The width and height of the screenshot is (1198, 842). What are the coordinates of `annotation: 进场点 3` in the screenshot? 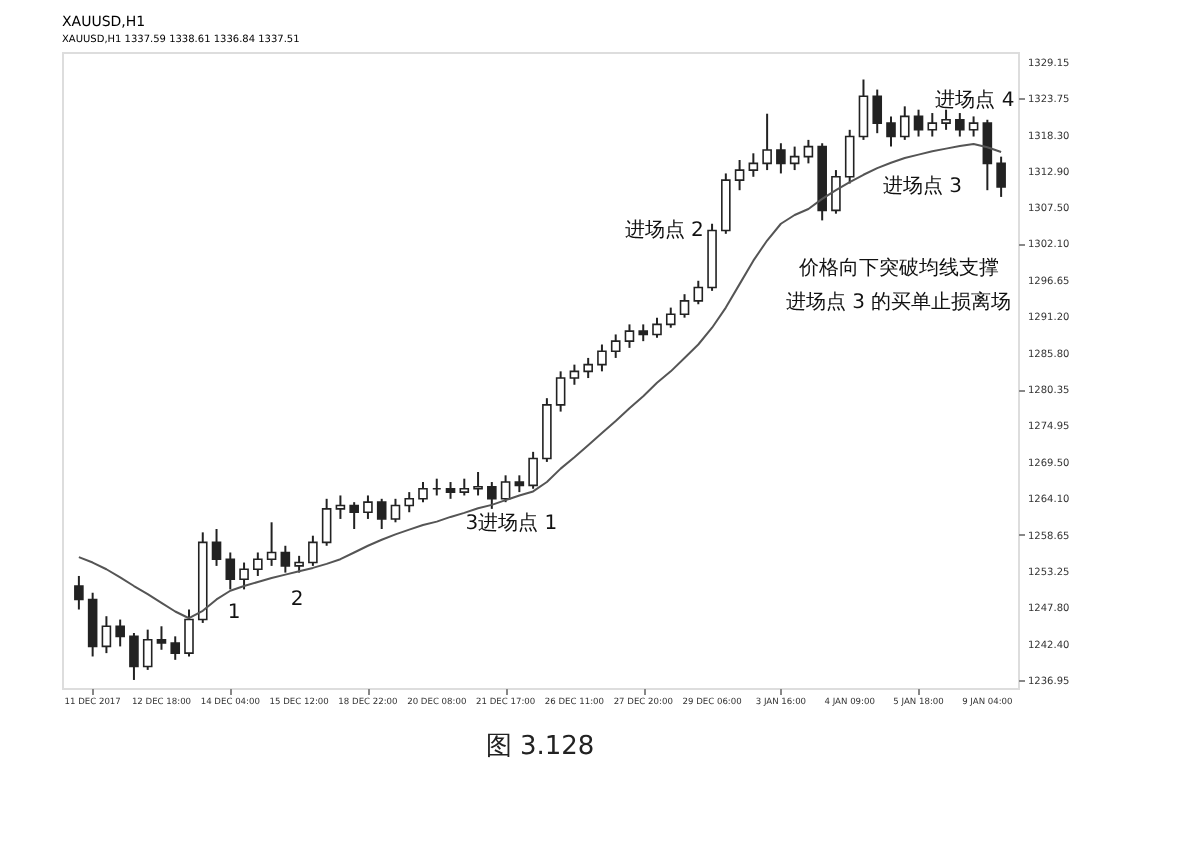 It's located at (922, 185).